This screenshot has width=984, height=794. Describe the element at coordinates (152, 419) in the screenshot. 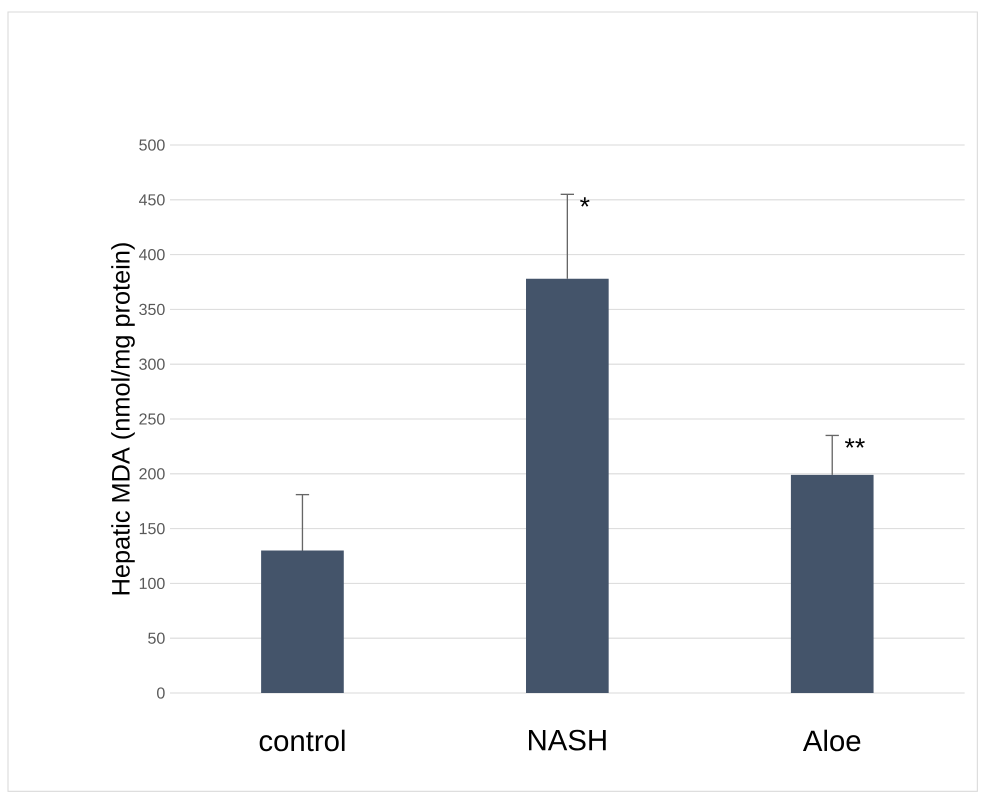

I see `y-tick-label: 250` at that location.